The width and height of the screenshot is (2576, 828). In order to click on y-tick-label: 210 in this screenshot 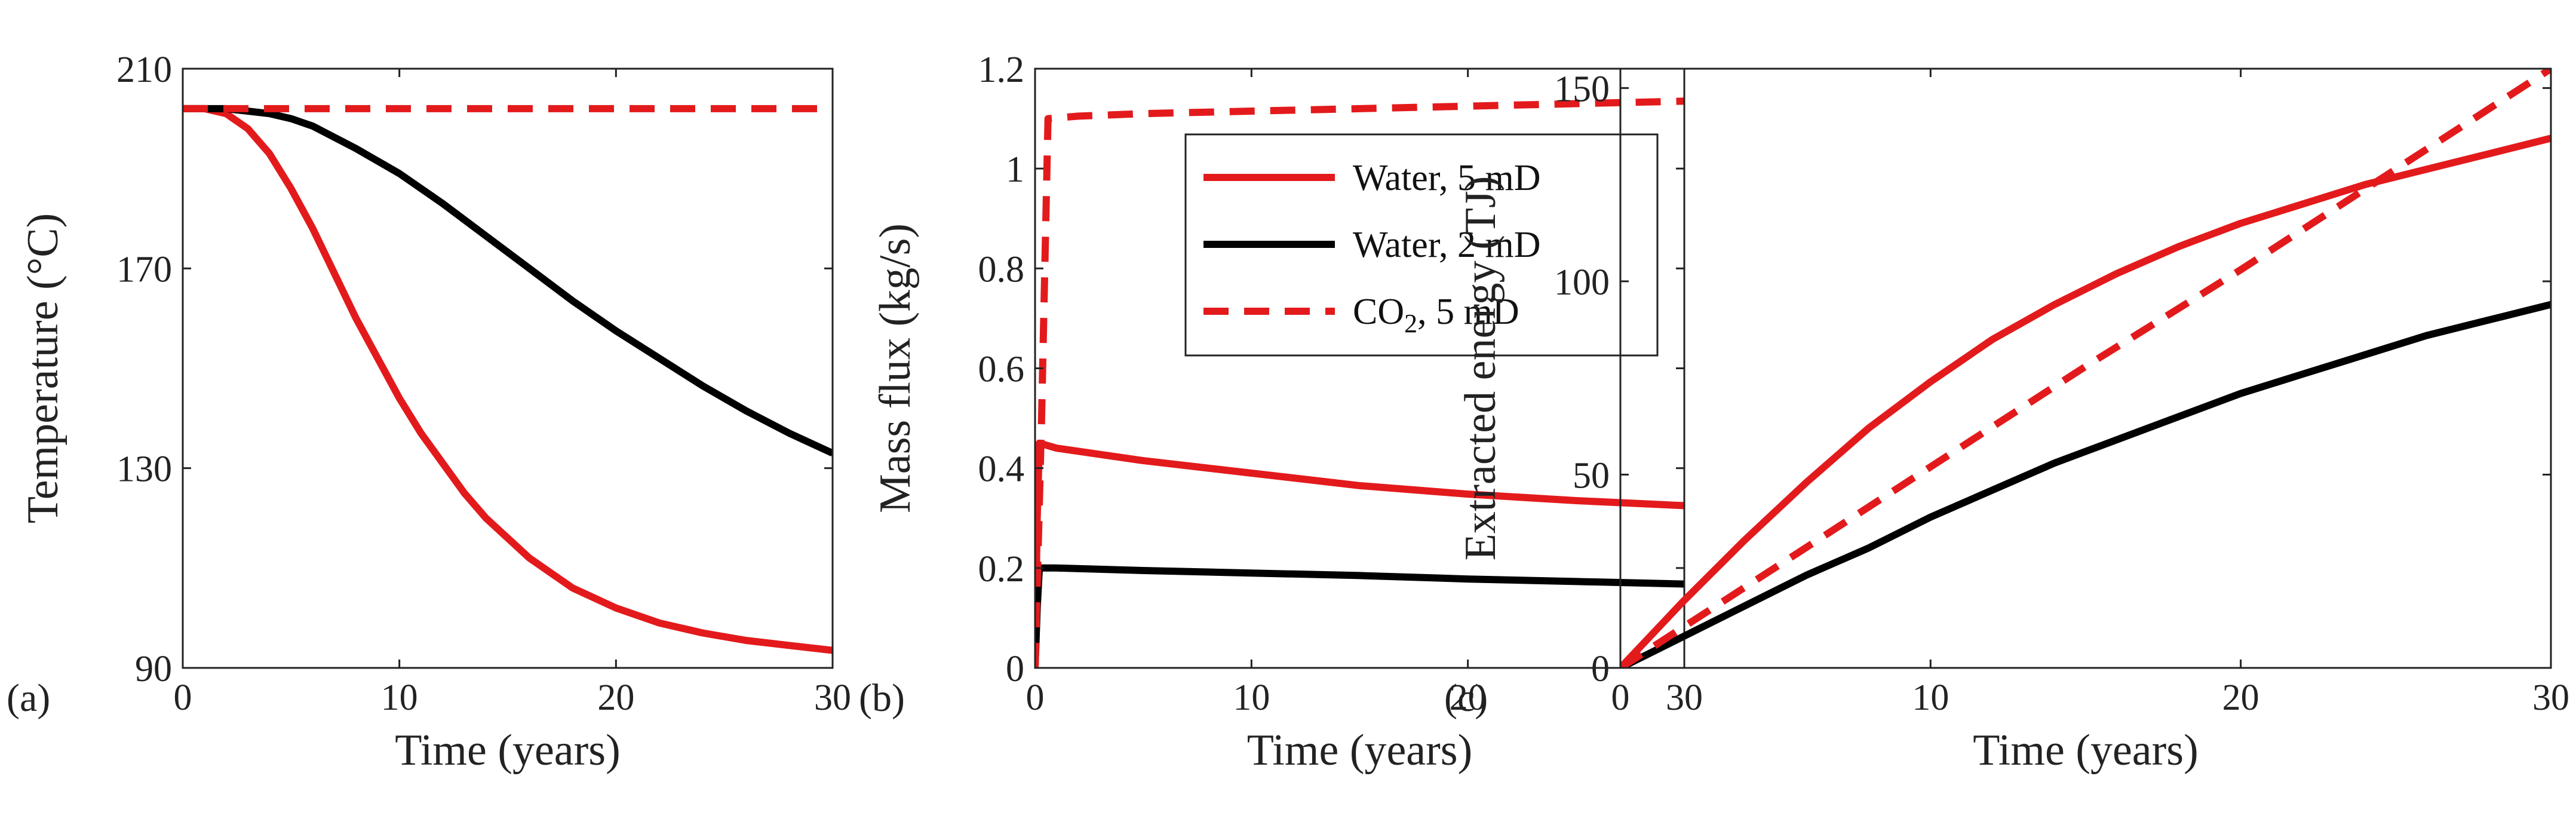, I will do `click(144, 70)`.